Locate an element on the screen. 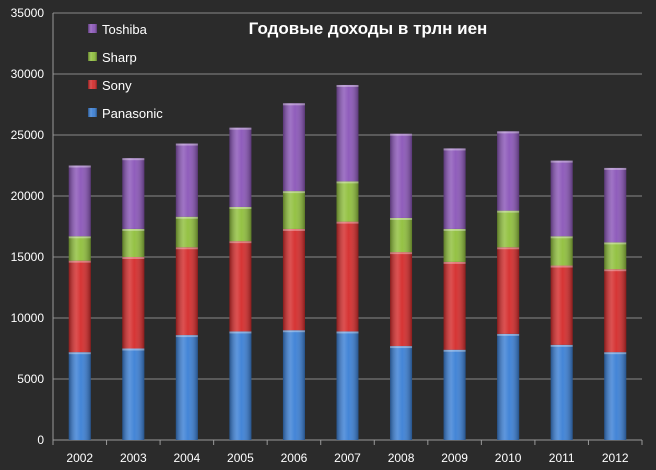 The image size is (656, 470). x-tick-label: 2012 is located at coordinates (615, 458).